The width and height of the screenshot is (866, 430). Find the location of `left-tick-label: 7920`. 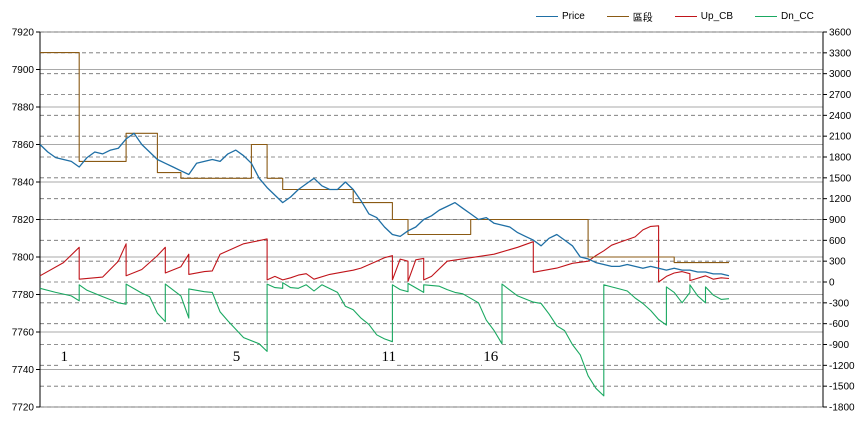

left-tick-label: 7920 is located at coordinates (23, 33).